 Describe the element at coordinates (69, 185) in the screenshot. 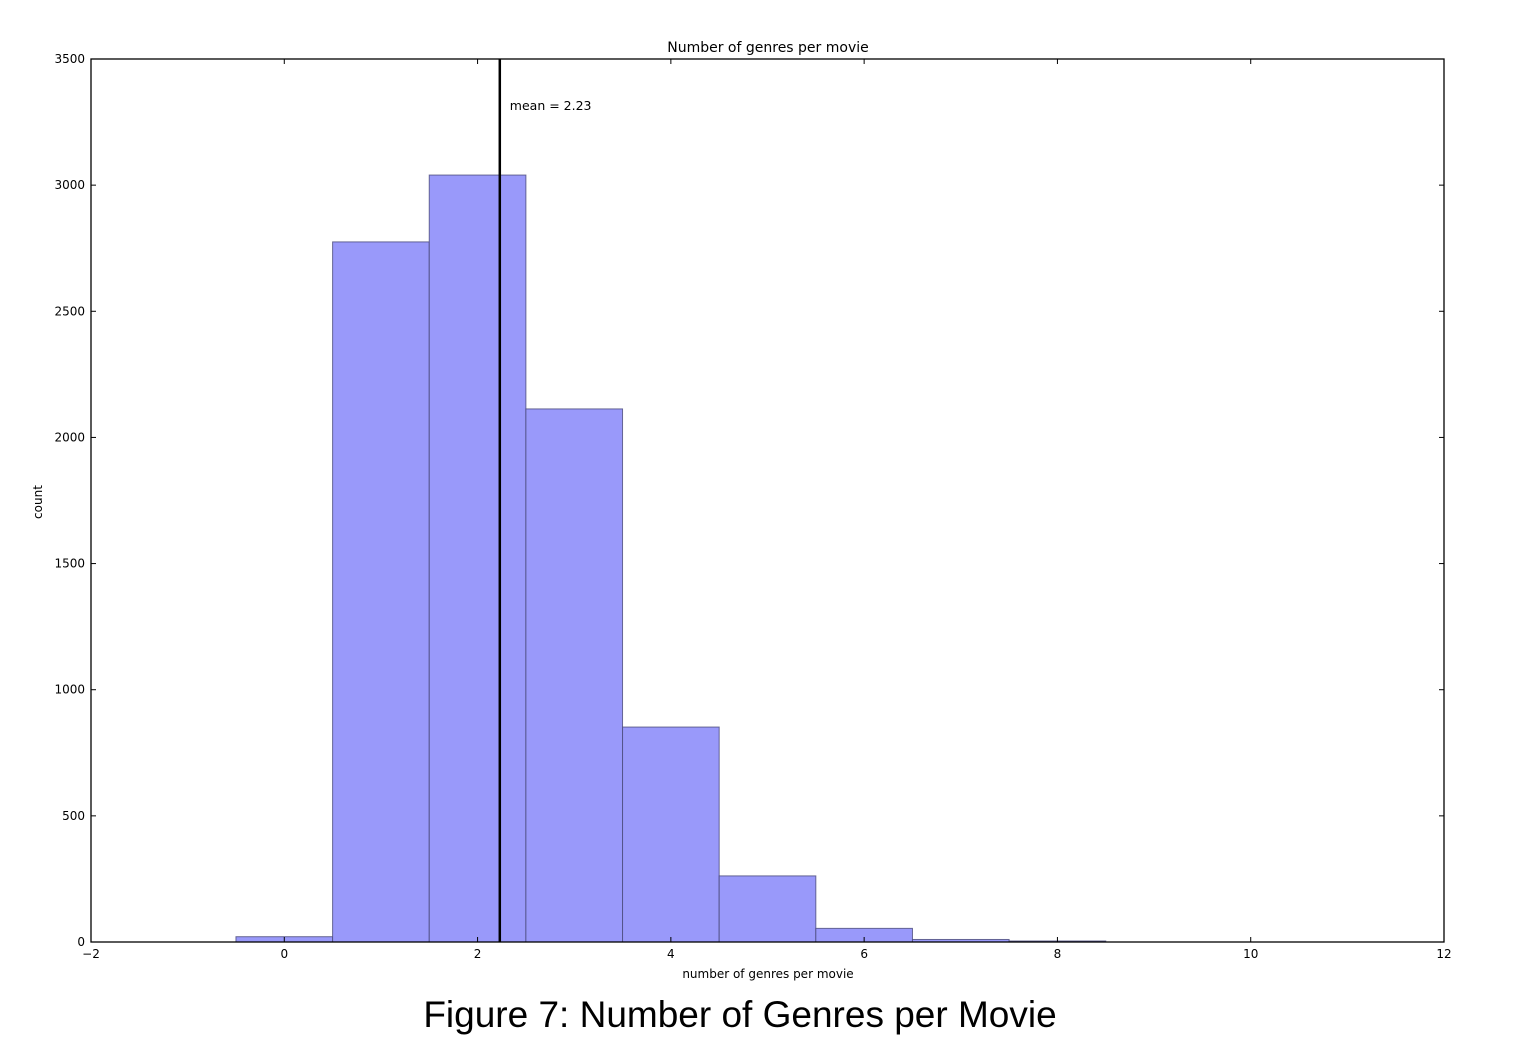

I see `y-tick-label: 3000` at that location.